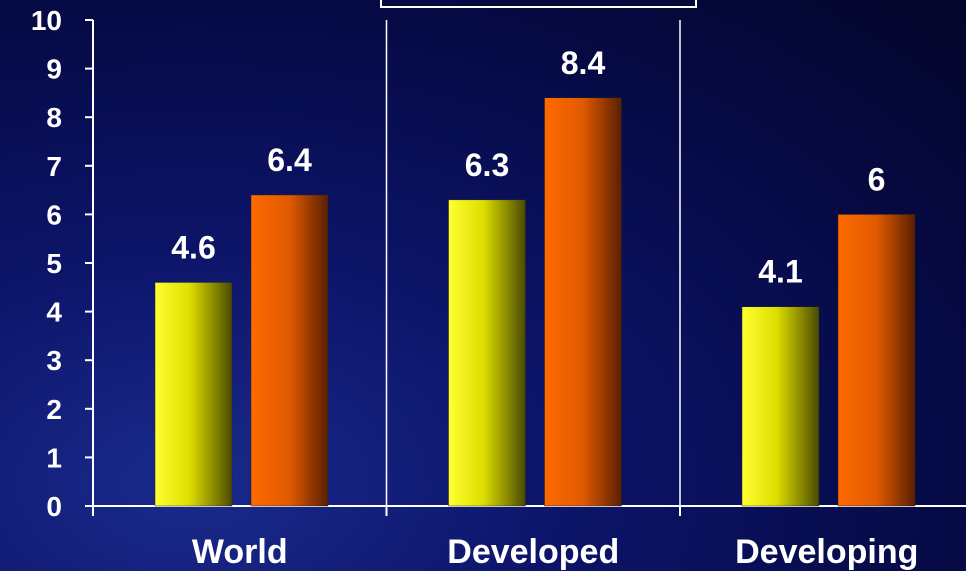 The width and height of the screenshot is (966, 571). Describe the element at coordinates (780, 272) in the screenshot. I see `data-label: 4.1` at that location.